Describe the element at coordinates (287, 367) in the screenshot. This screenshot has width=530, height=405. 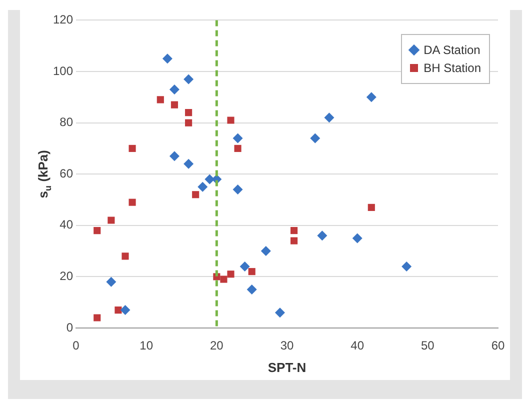
I see `x-axis-title: SPT-N` at that location.